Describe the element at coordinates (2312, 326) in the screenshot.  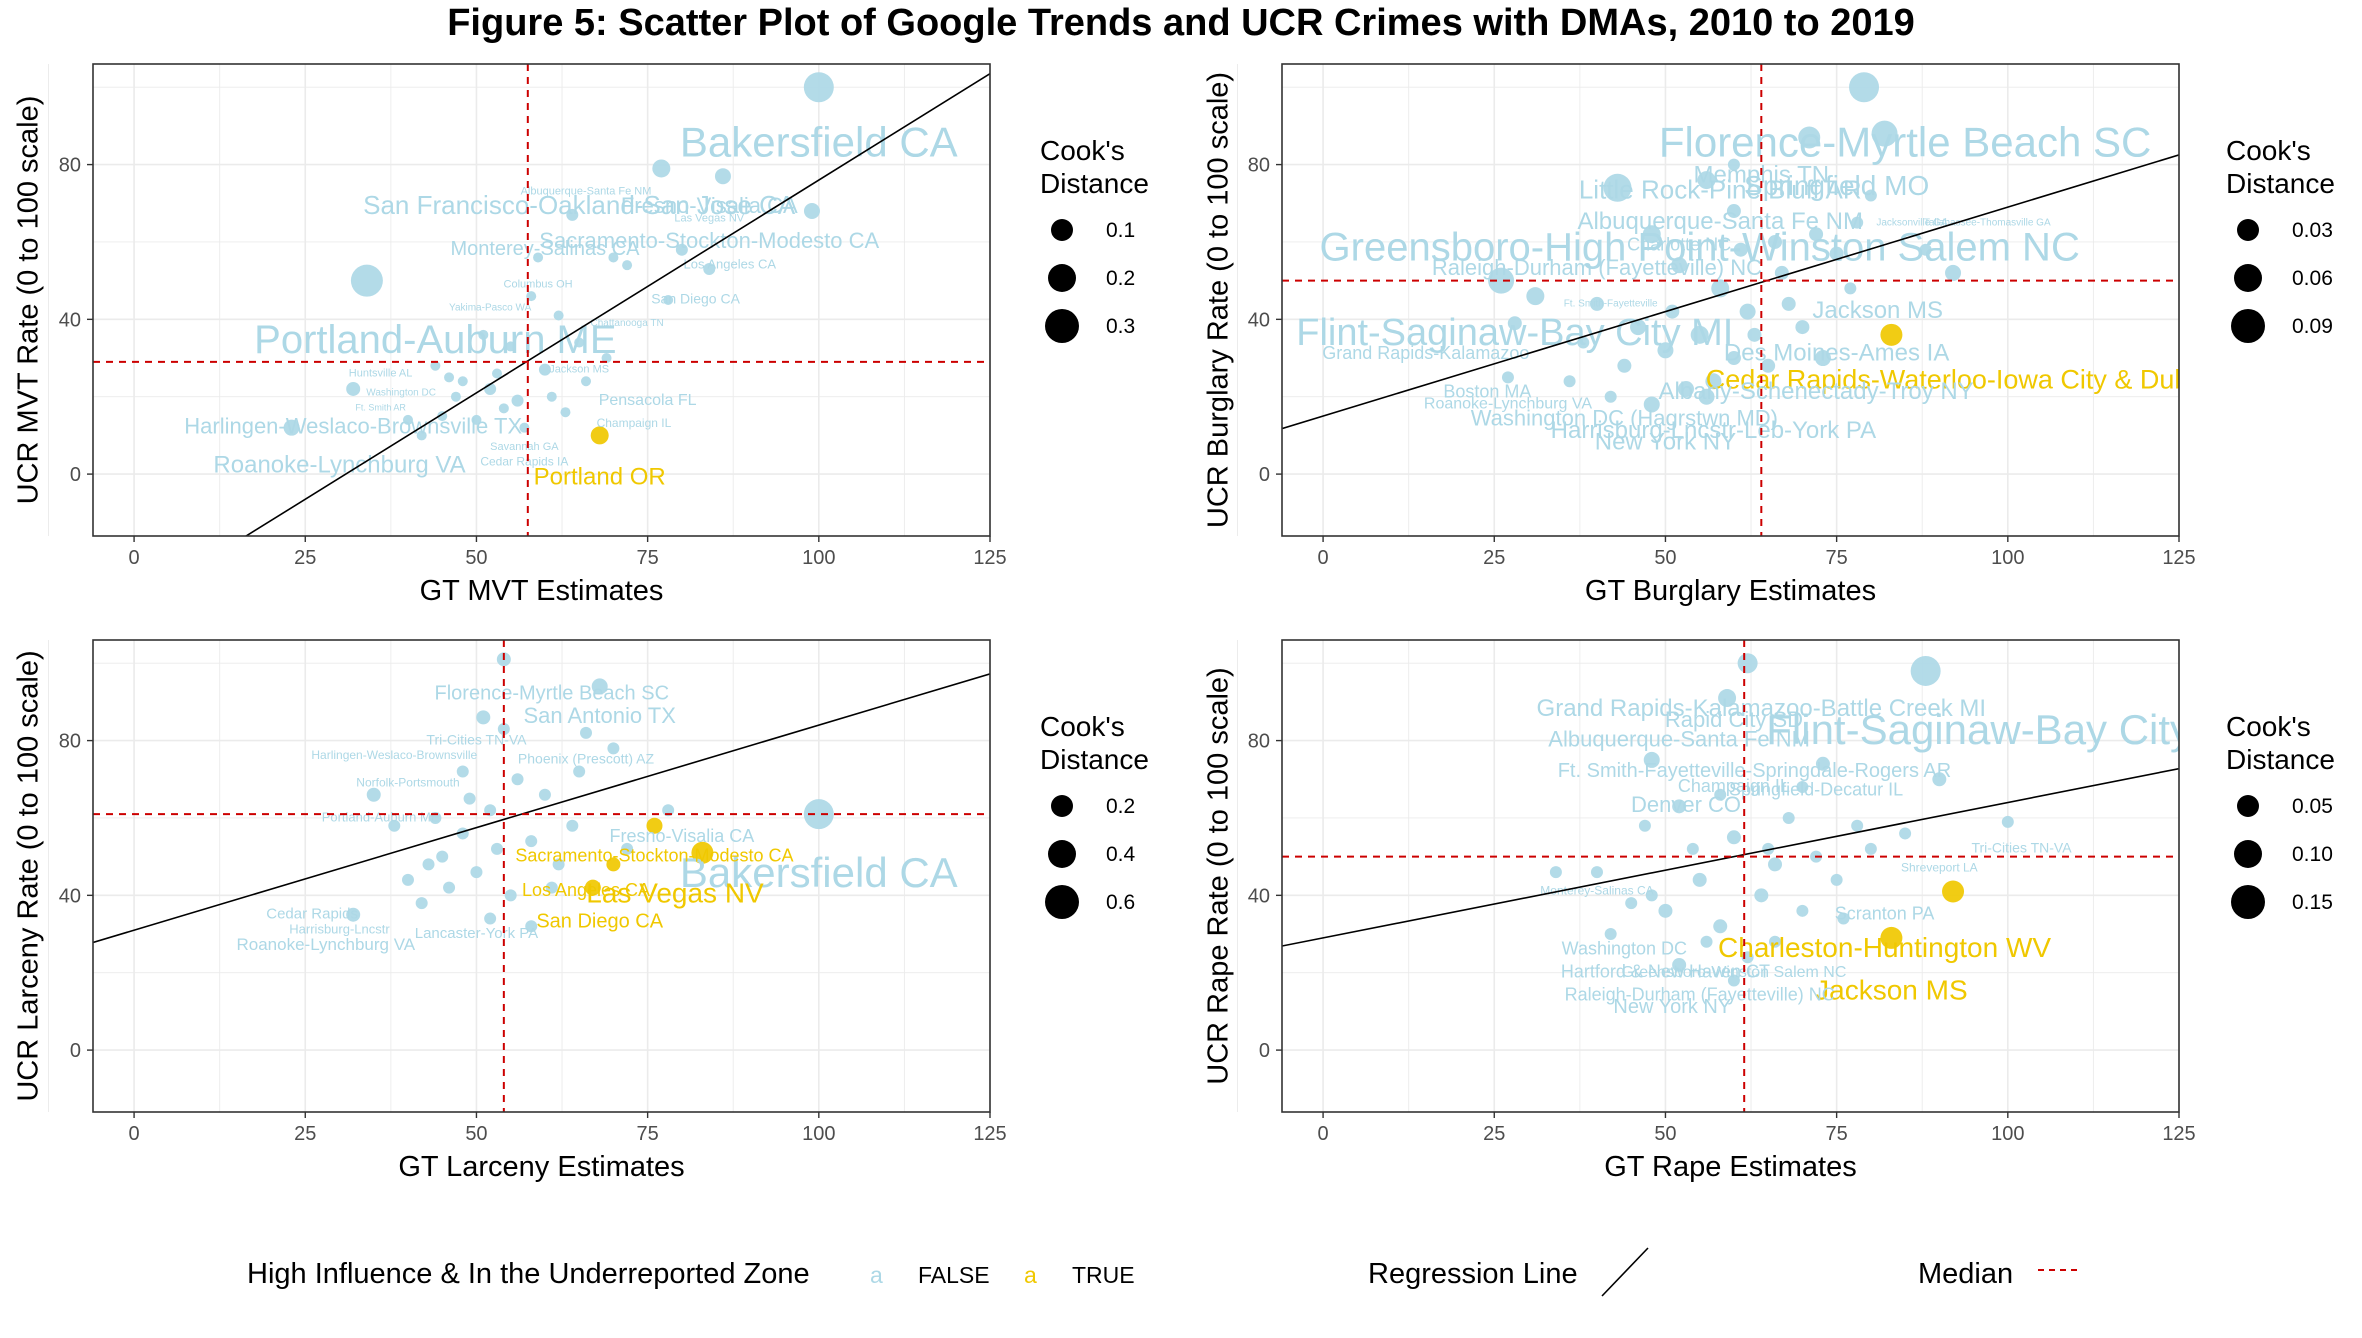
I see `cooks-legend-label: 0.09` at that location.